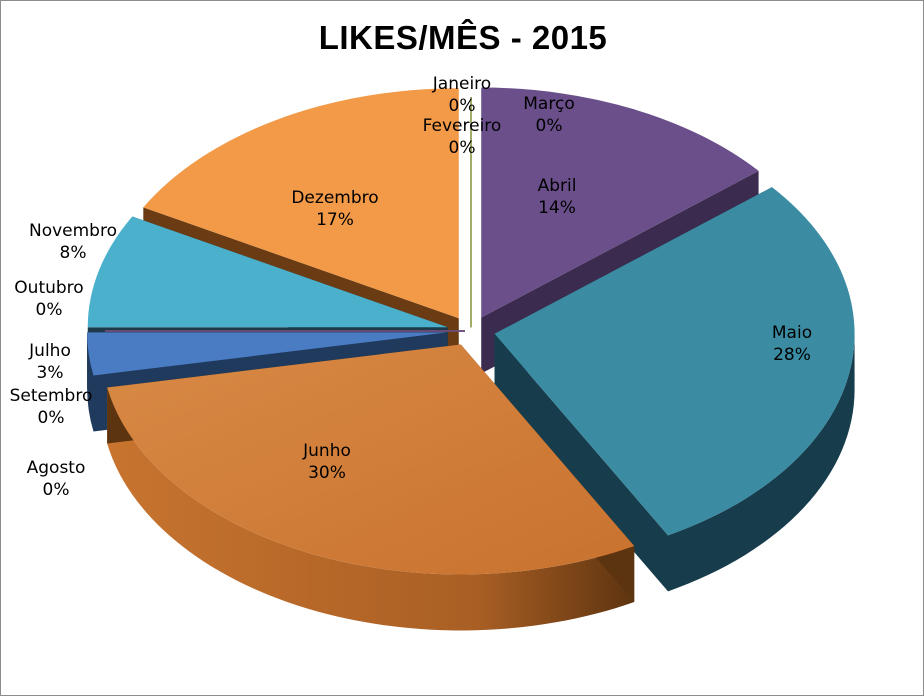 This screenshot has width=924, height=697. What do you see at coordinates (334, 209) in the screenshot?
I see `data-label-dezembro: Dezembro 17%` at bounding box center [334, 209].